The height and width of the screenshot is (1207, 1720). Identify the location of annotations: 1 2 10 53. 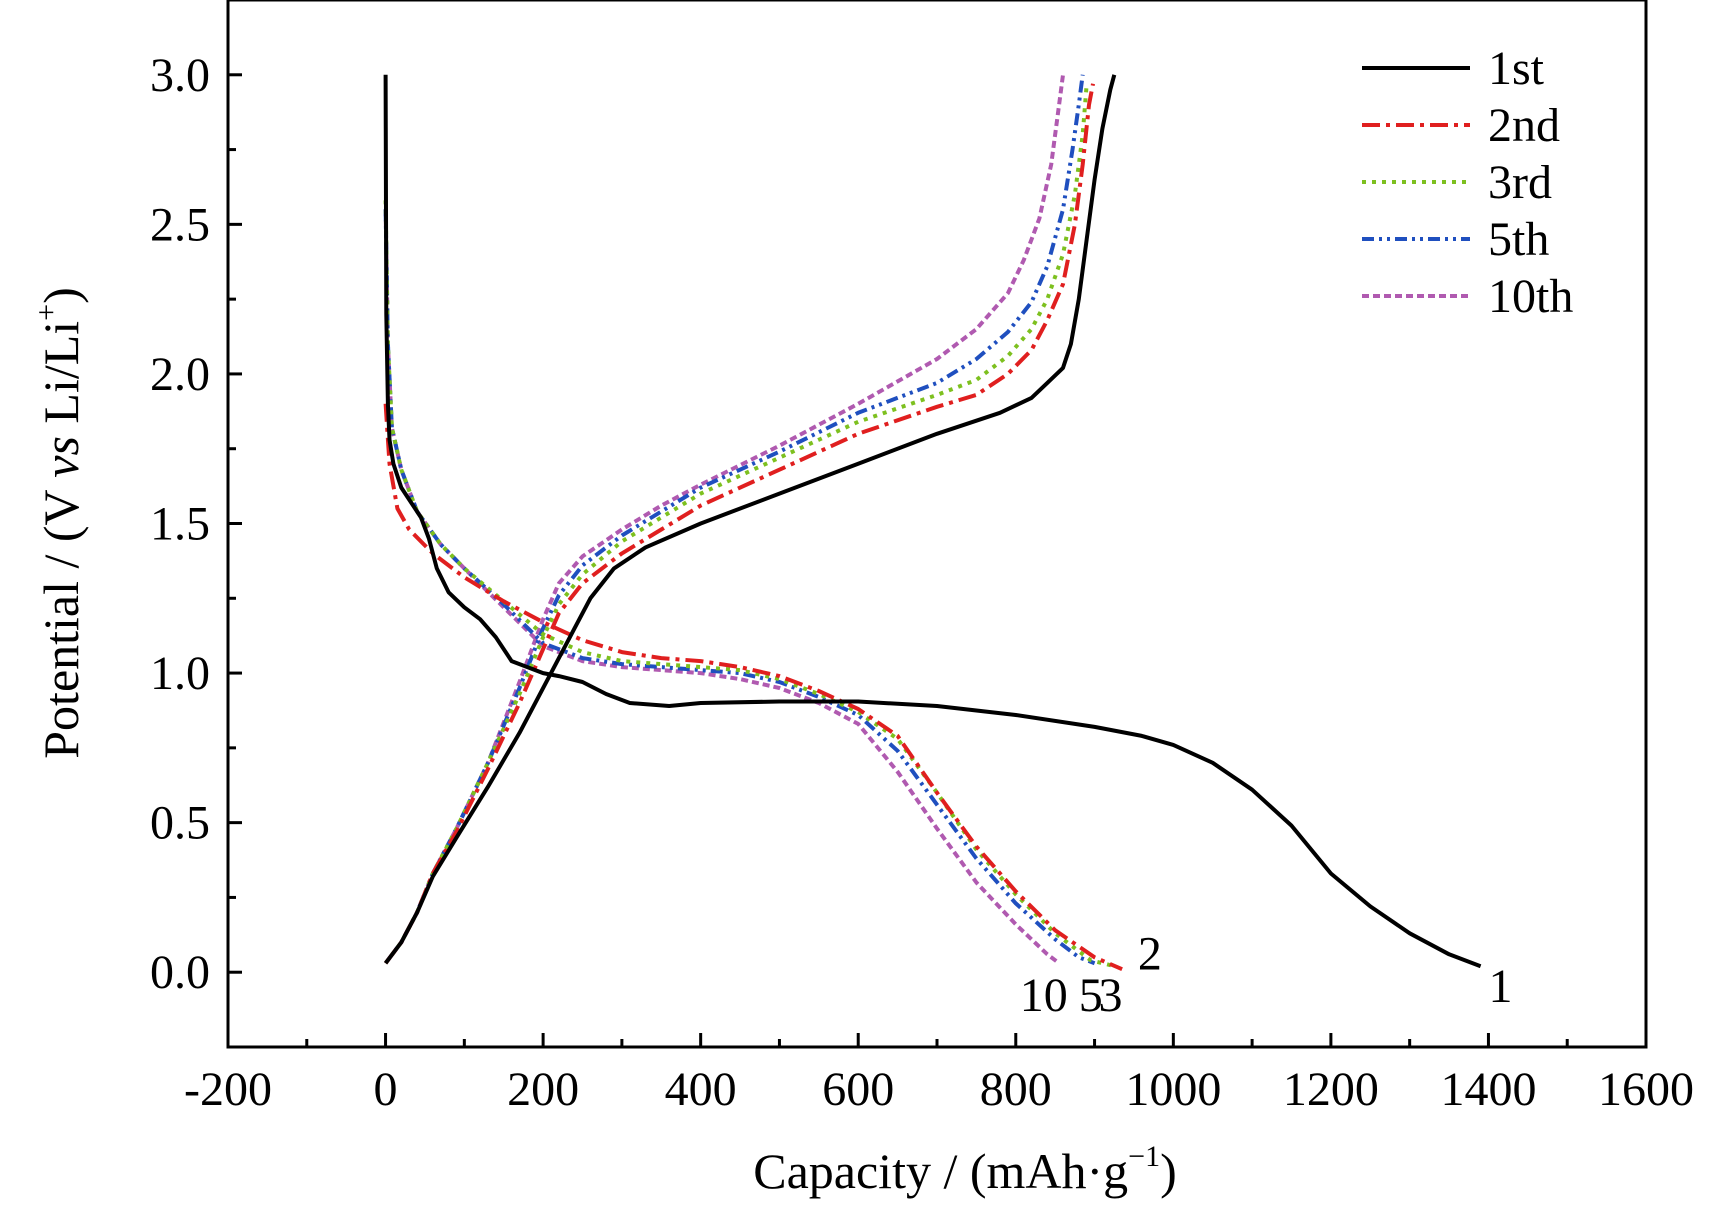
(1266, 974).